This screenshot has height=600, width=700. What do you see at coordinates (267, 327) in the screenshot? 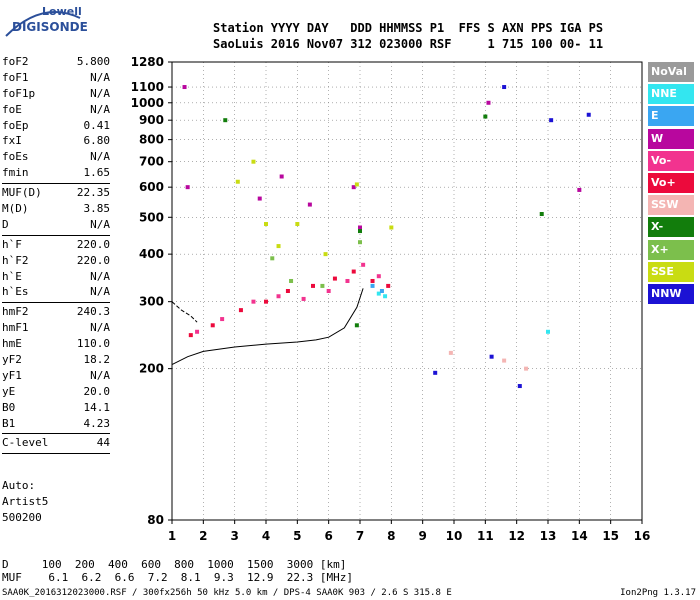
I see `profile-curve` at bounding box center [267, 327].